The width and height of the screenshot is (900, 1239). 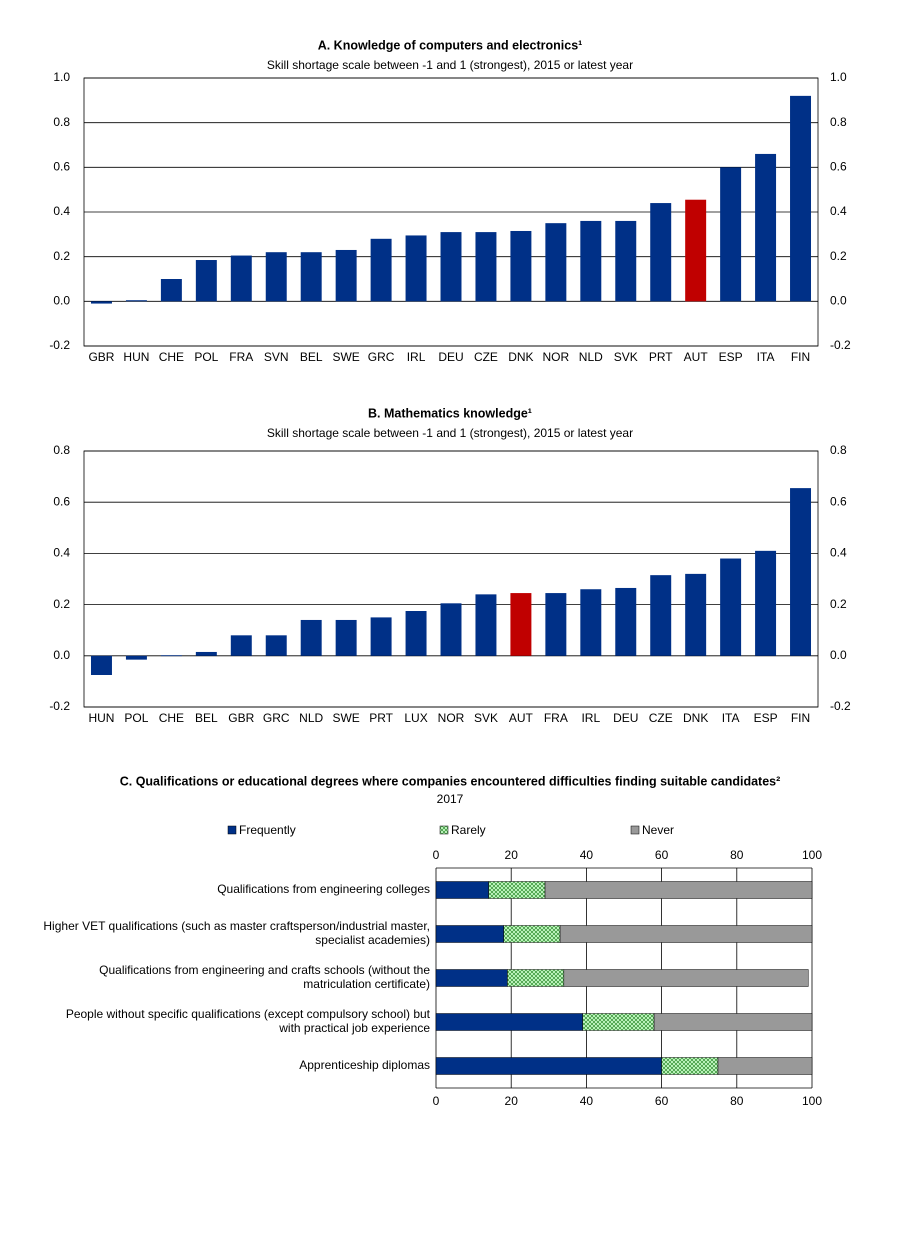 What do you see at coordinates (812, 855) in the screenshot?
I see `x-tick-label-top: 100` at bounding box center [812, 855].